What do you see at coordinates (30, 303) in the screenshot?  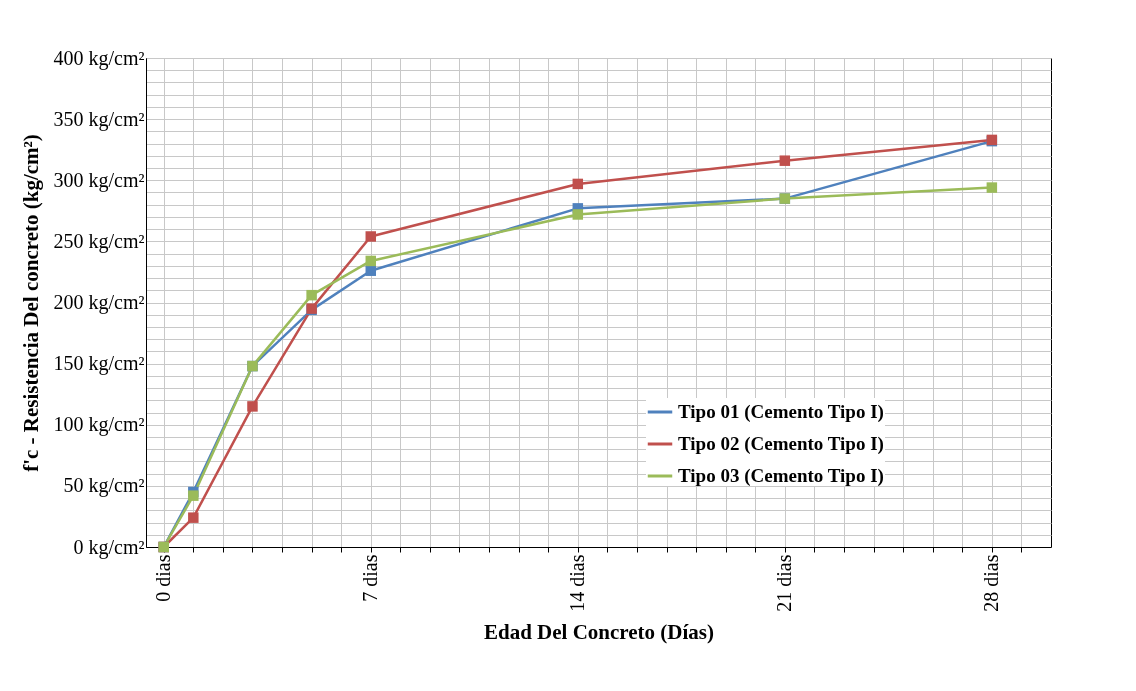 I see `y-axis-title: f'c - Resistencia Del concreto (kg/cm²)` at bounding box center [30, 303].